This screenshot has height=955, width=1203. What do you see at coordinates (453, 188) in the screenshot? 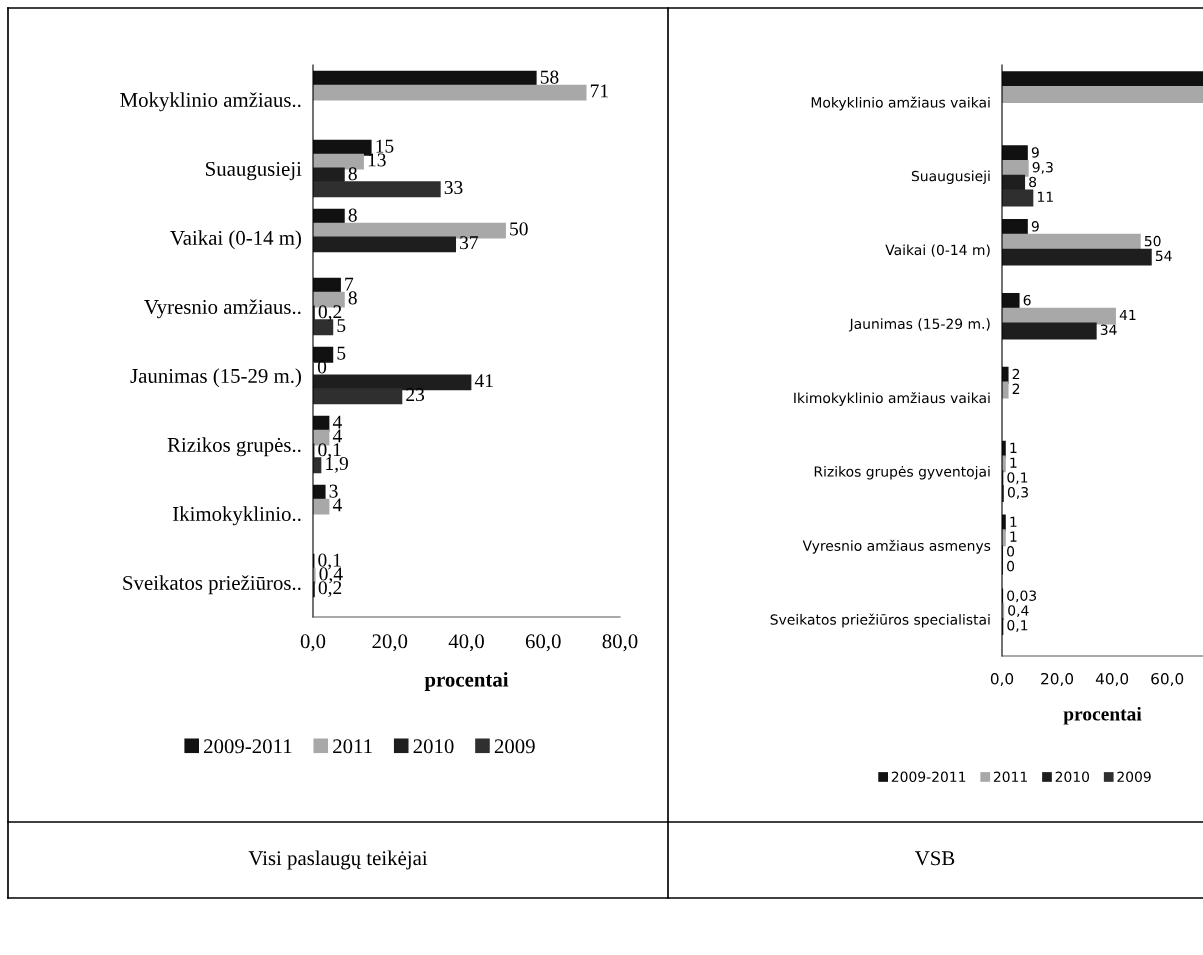
I see `data-label: 33` at bounding box center [453, 188].